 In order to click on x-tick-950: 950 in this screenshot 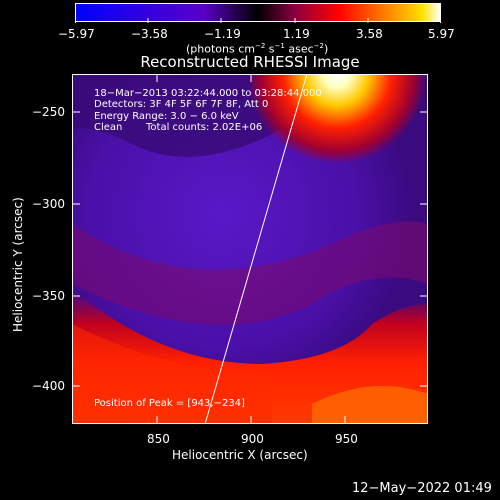, I will do `click(346, 439)`.